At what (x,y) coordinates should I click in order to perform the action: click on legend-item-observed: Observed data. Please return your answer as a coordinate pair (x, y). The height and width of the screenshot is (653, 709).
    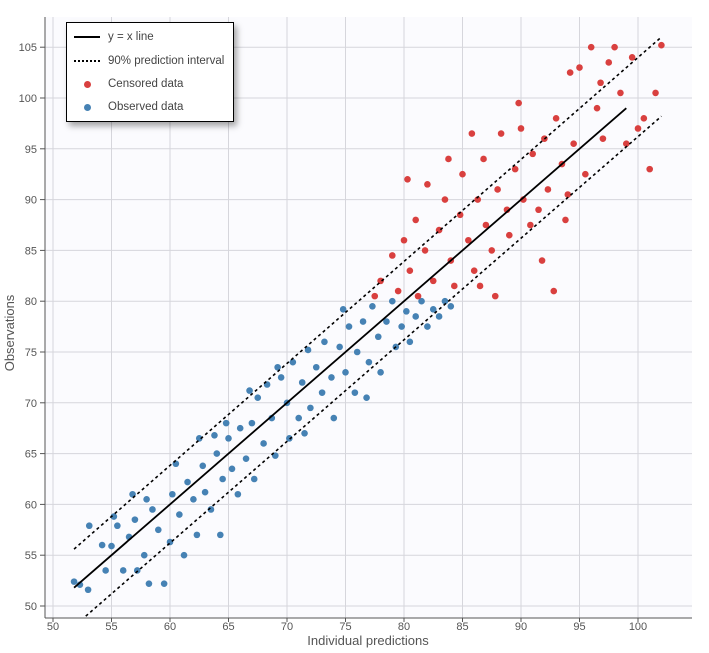
    Looking at the image, I should click on (125, 107).